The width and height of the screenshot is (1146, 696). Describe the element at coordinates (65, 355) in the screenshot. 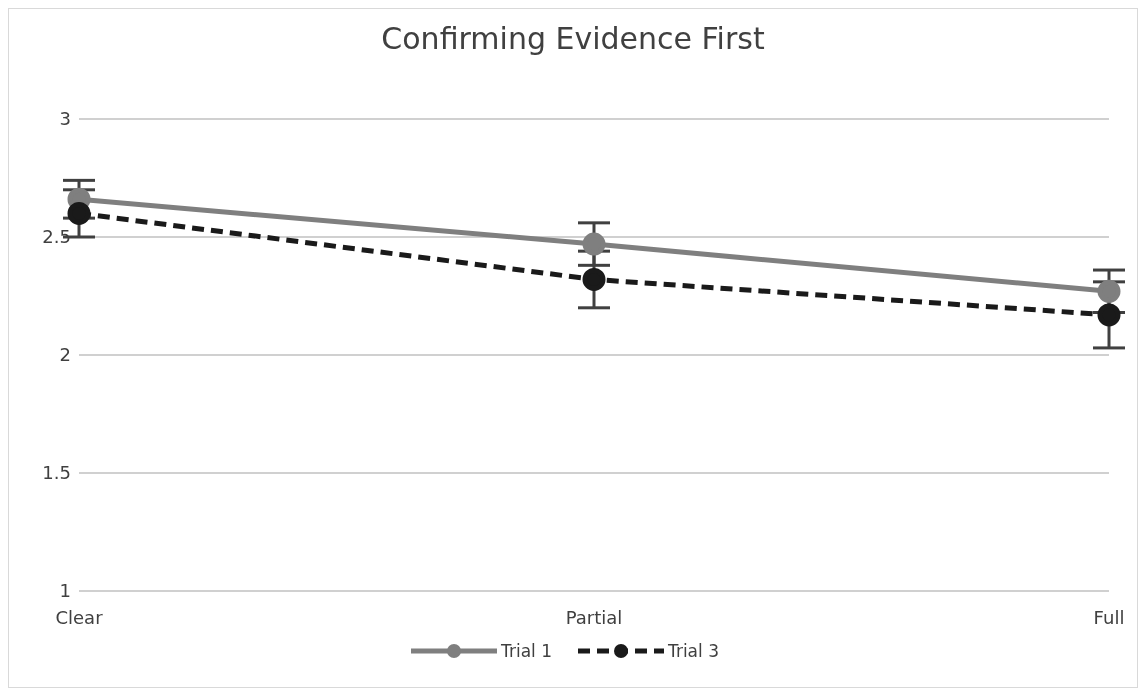

I see `y-tick-label: 2` at that location.